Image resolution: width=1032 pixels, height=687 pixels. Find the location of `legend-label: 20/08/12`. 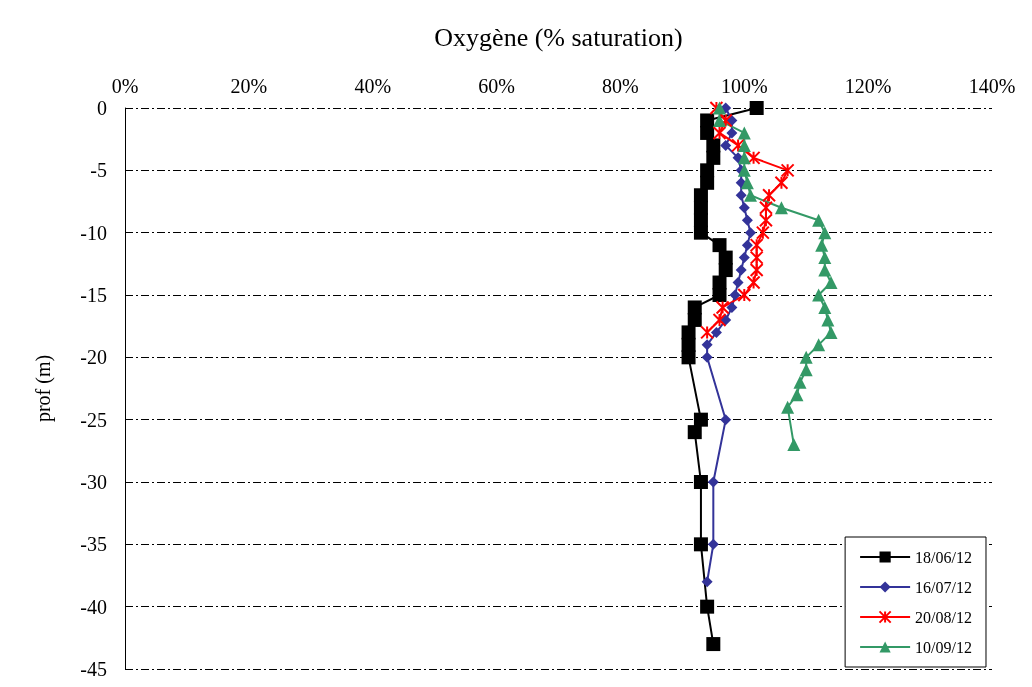

legend-label: 20/08/12 is located at coordinates (943, 617).